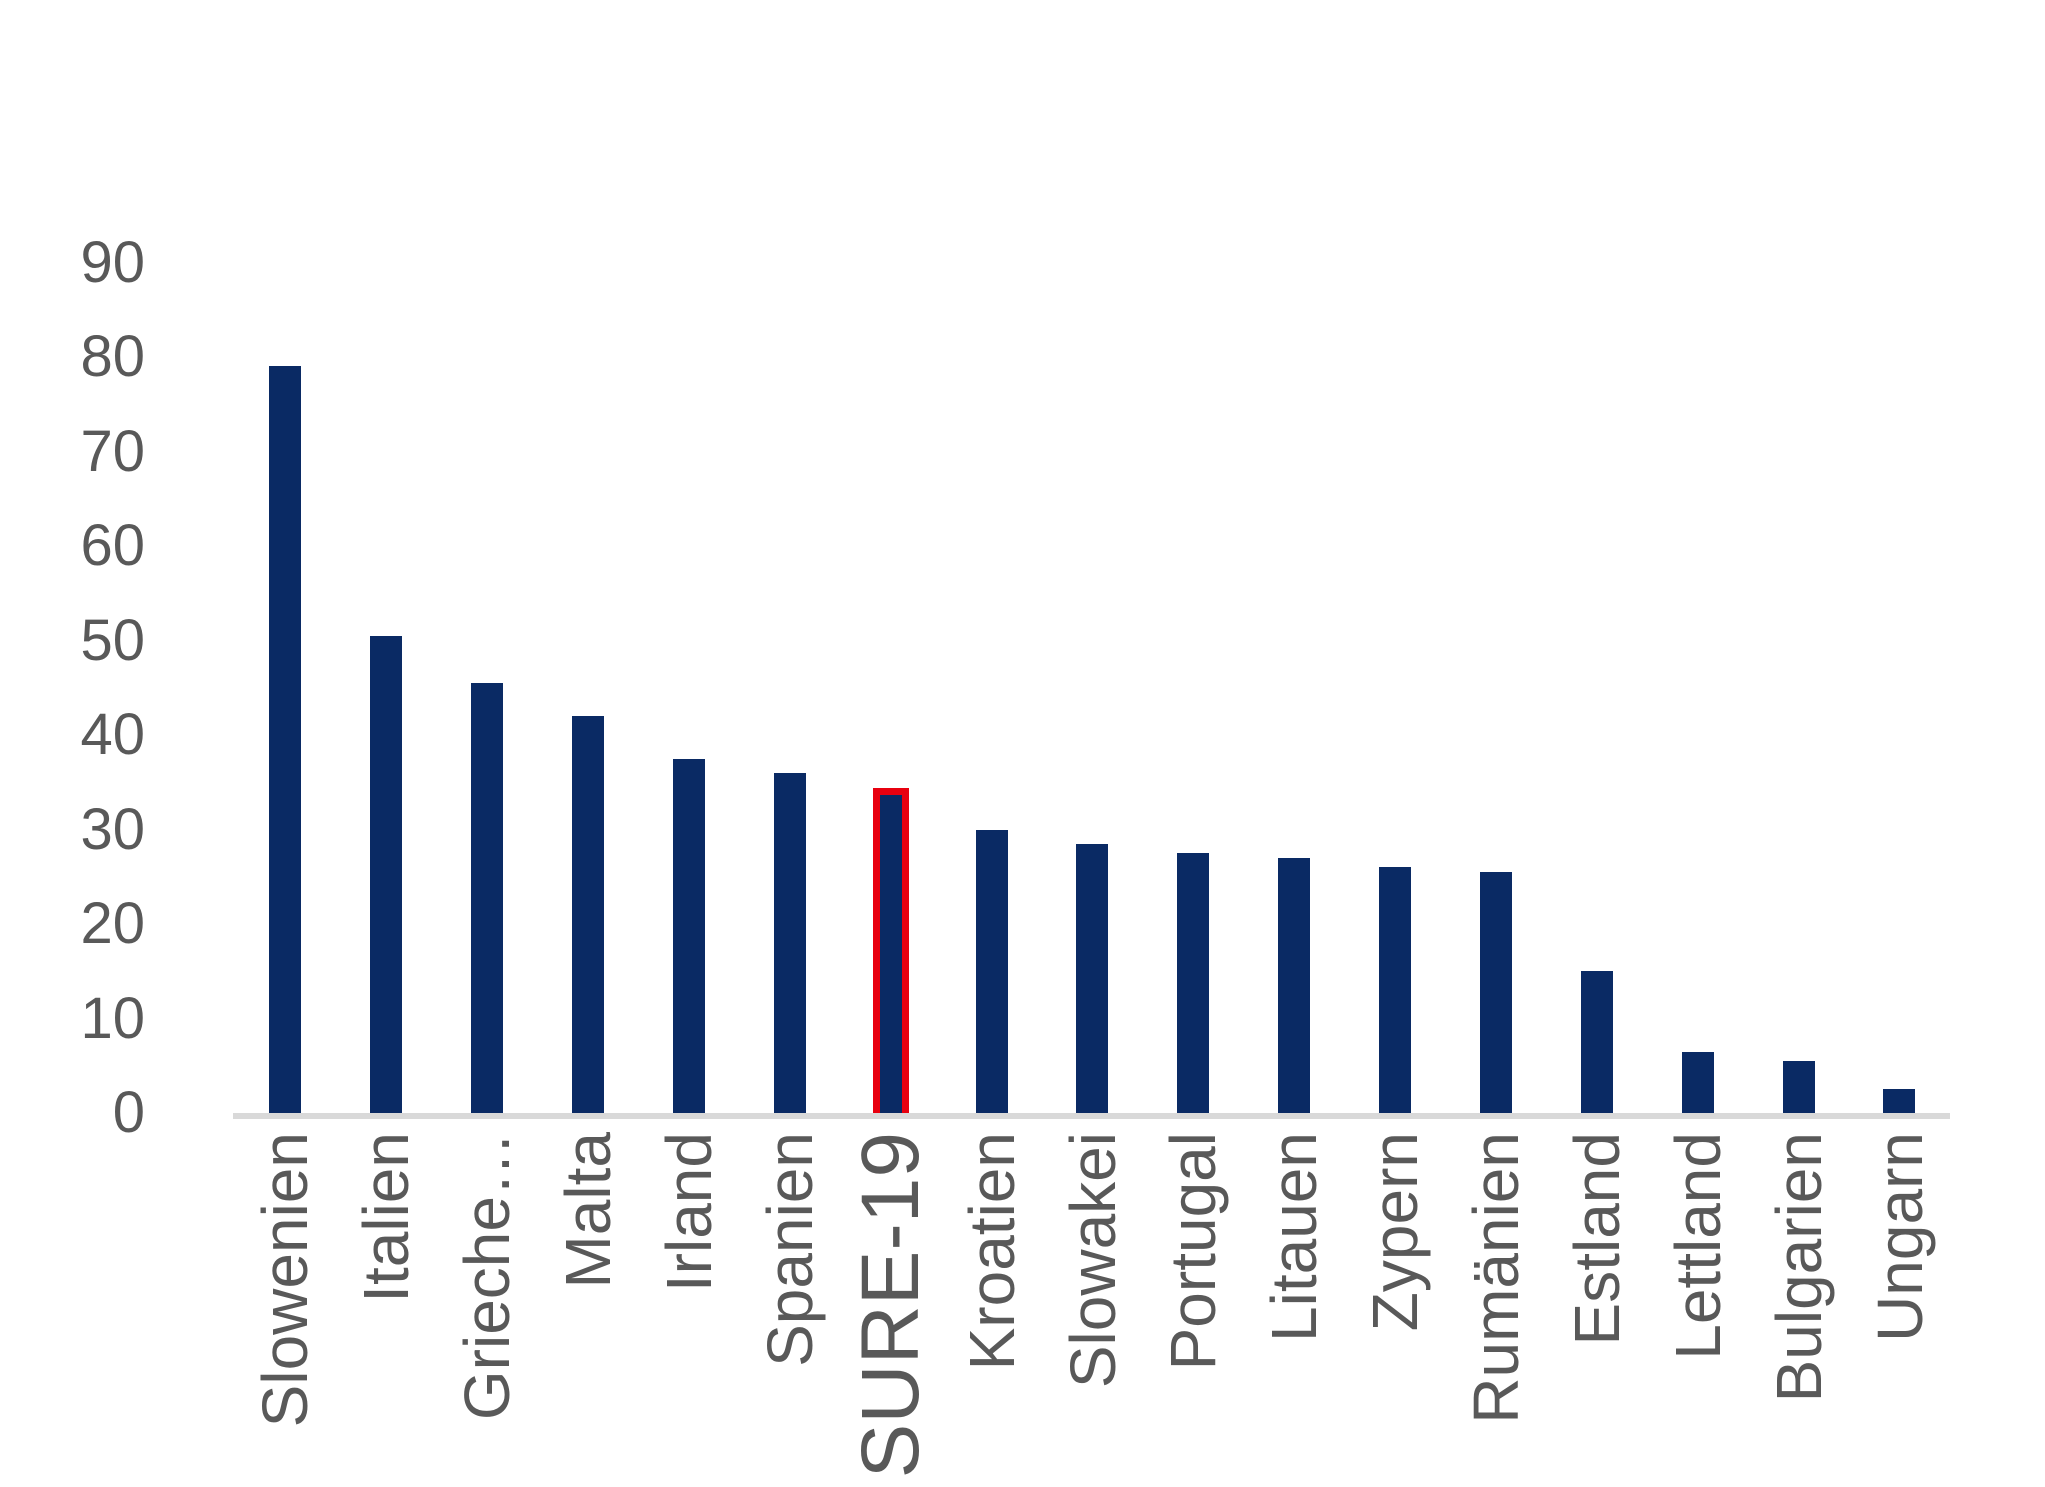 The width and height of the screenshot is (2045, 1487). What do you see at coordinates (1294, 1237) in the screenshot?
I see `x-axis-label: Litauen` at bounding box center [1294, 1237].